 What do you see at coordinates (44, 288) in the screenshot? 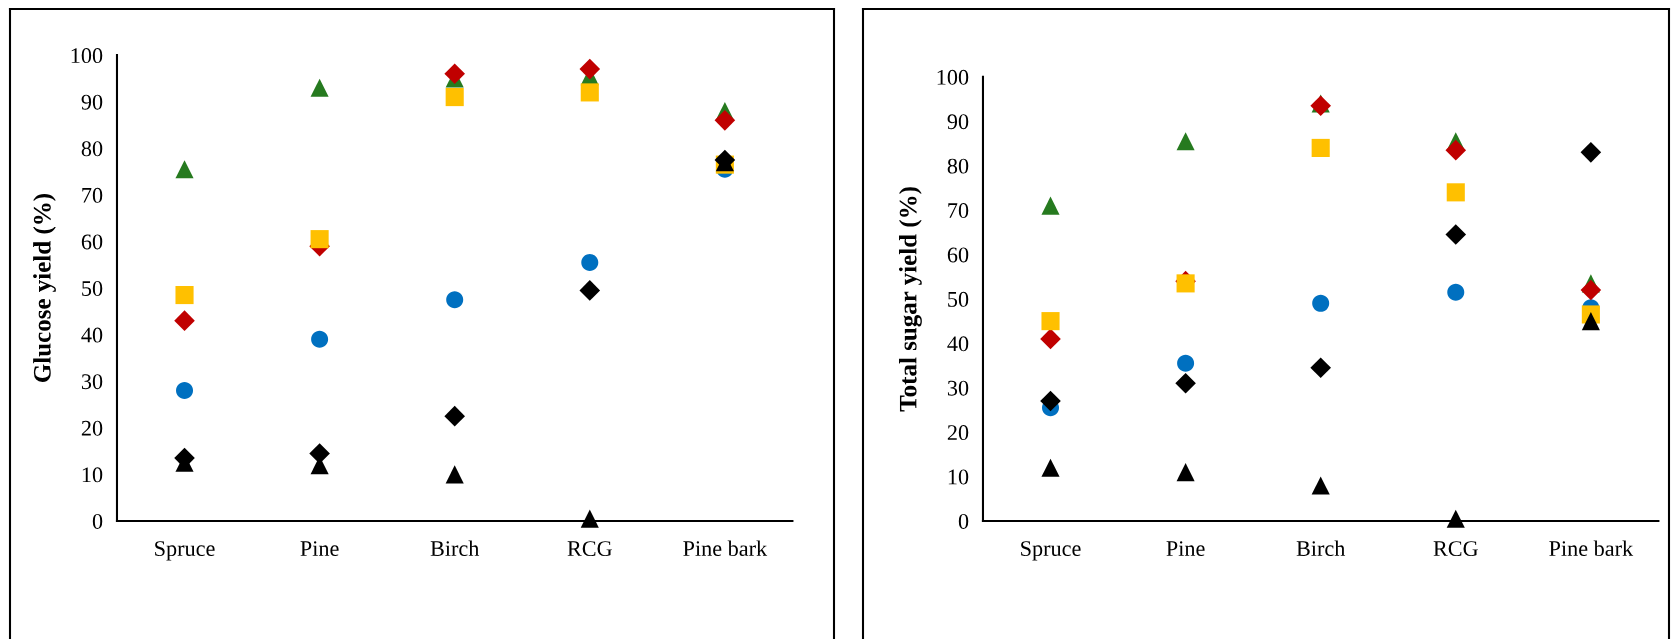
I see `y-axis-title: Glucose yield (%)` at bounding box center [44, 288].